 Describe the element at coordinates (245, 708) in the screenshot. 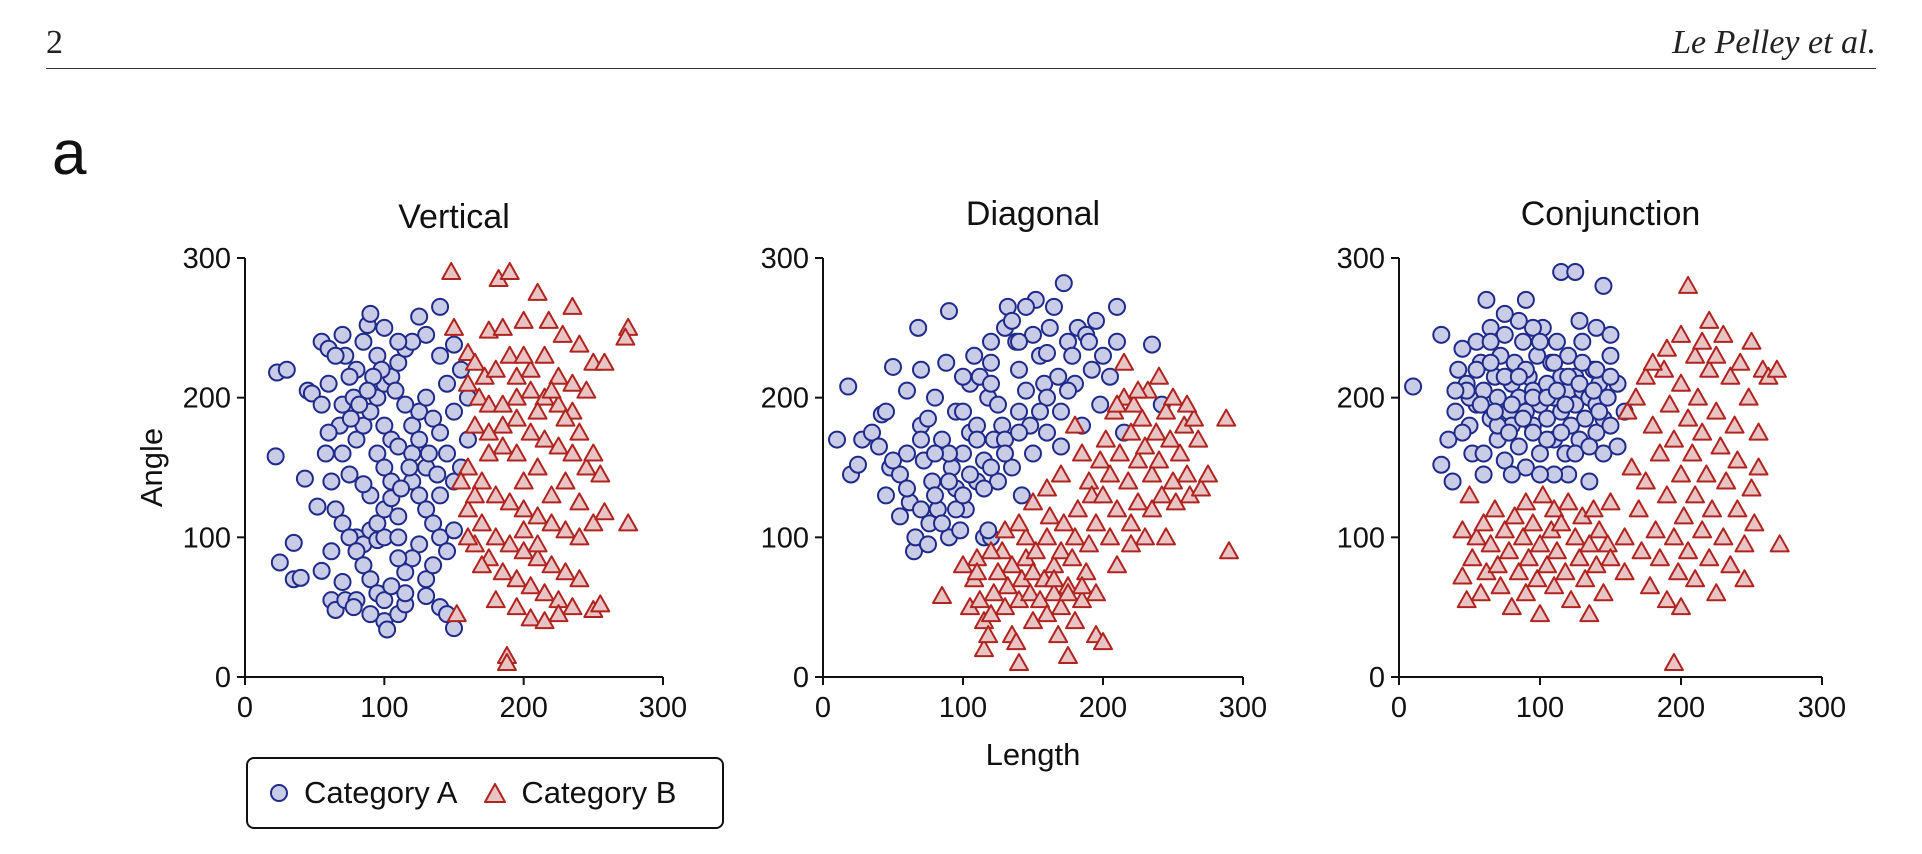

I see `x-tick-label: 0` at that location.